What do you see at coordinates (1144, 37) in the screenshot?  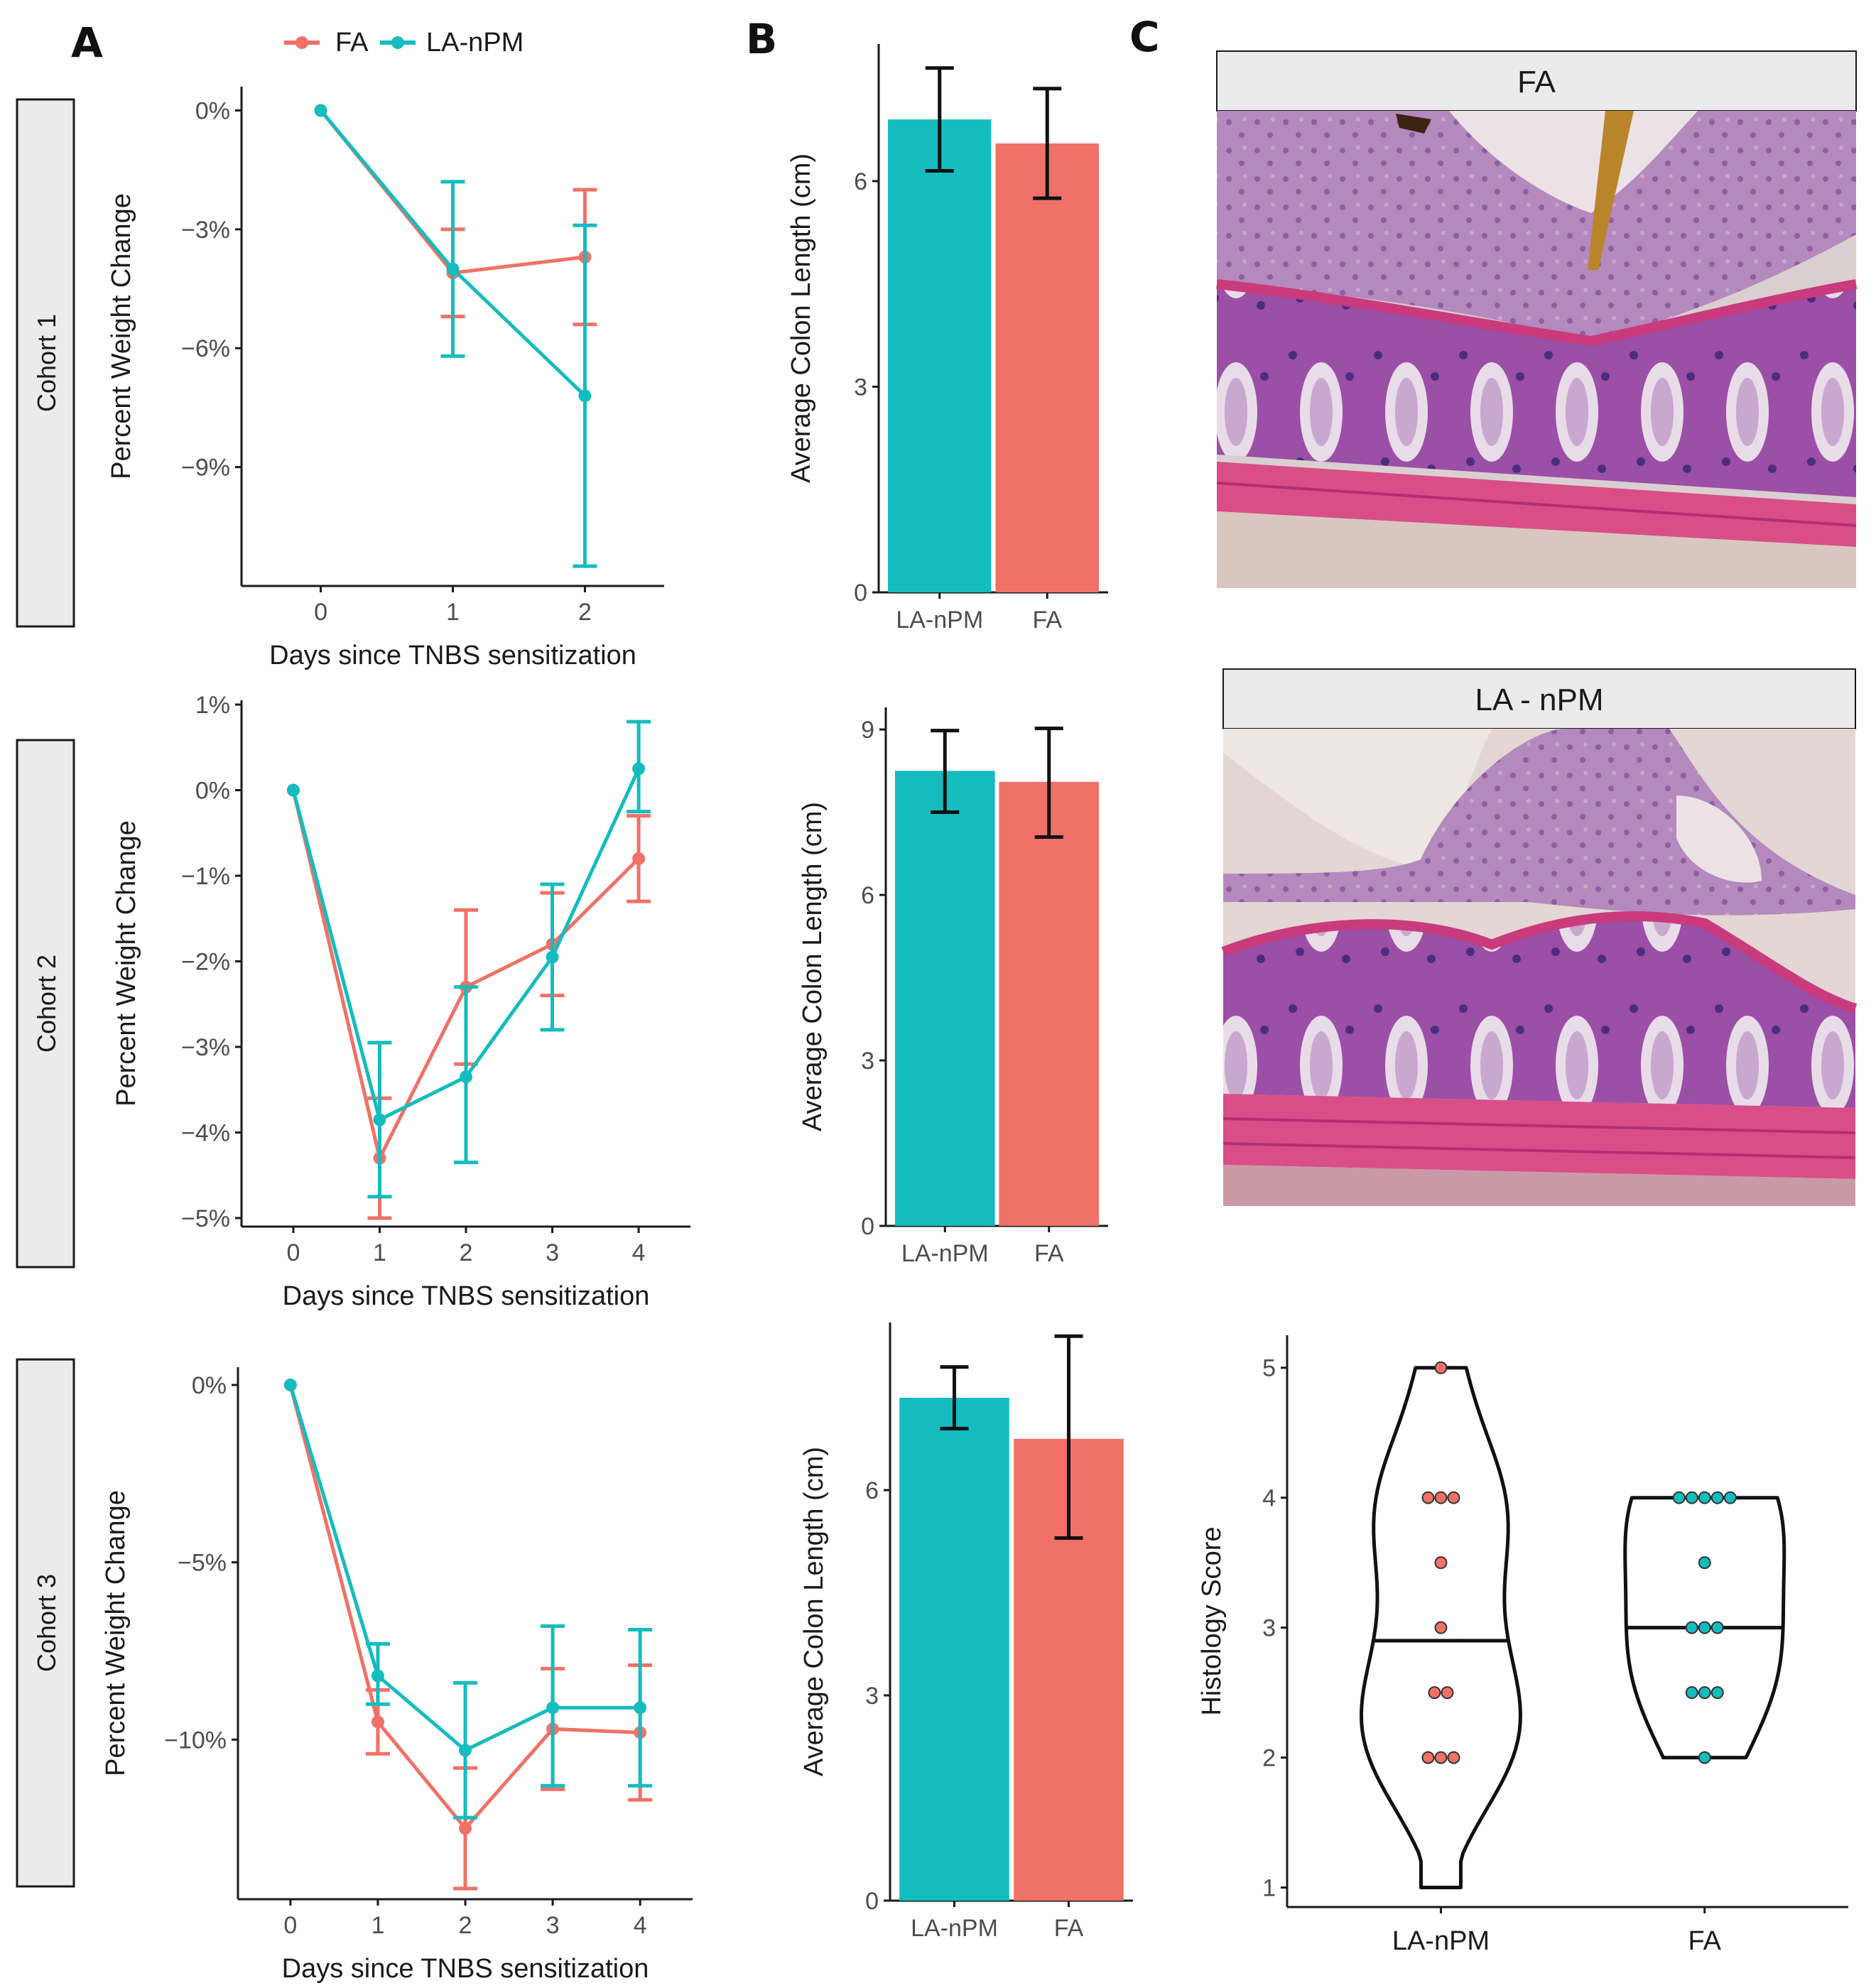 I see `panel-label-c: C` at bounding box center [1144, 37].